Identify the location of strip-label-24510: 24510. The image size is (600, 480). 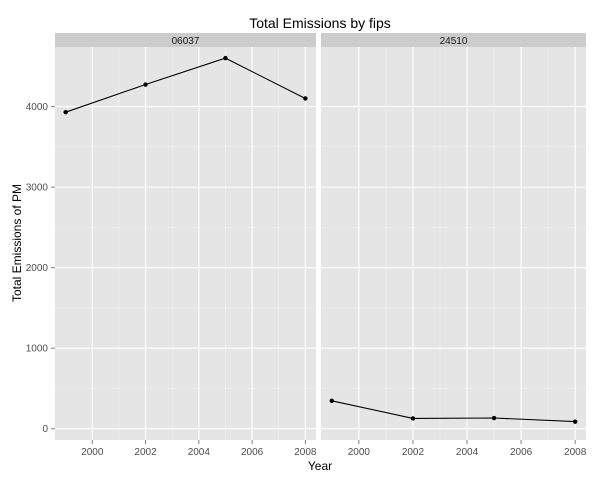
(454, 41).